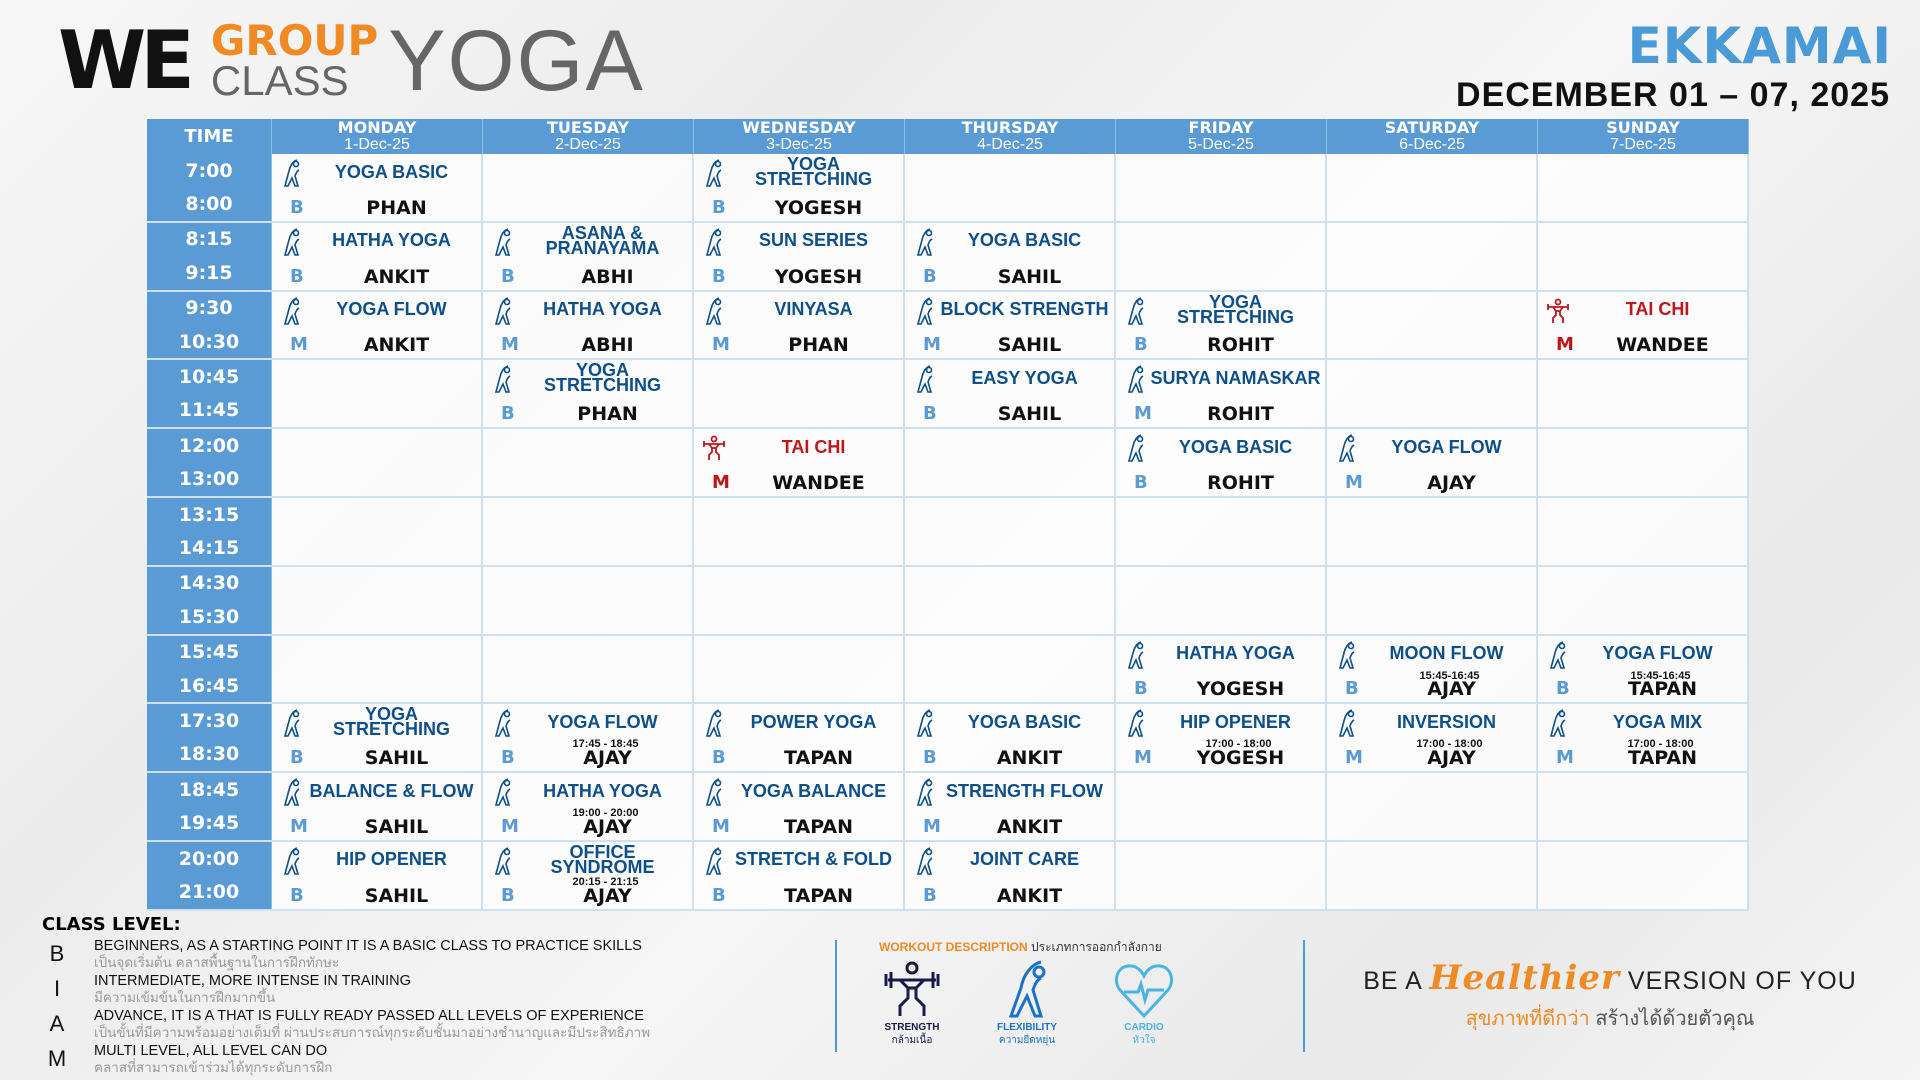  What do you see at coordinates (1010, 806) in the screenshot?
I see `class-cell: STRENGTH FLOW M ANKIT` at bounding box center [1010, 806].